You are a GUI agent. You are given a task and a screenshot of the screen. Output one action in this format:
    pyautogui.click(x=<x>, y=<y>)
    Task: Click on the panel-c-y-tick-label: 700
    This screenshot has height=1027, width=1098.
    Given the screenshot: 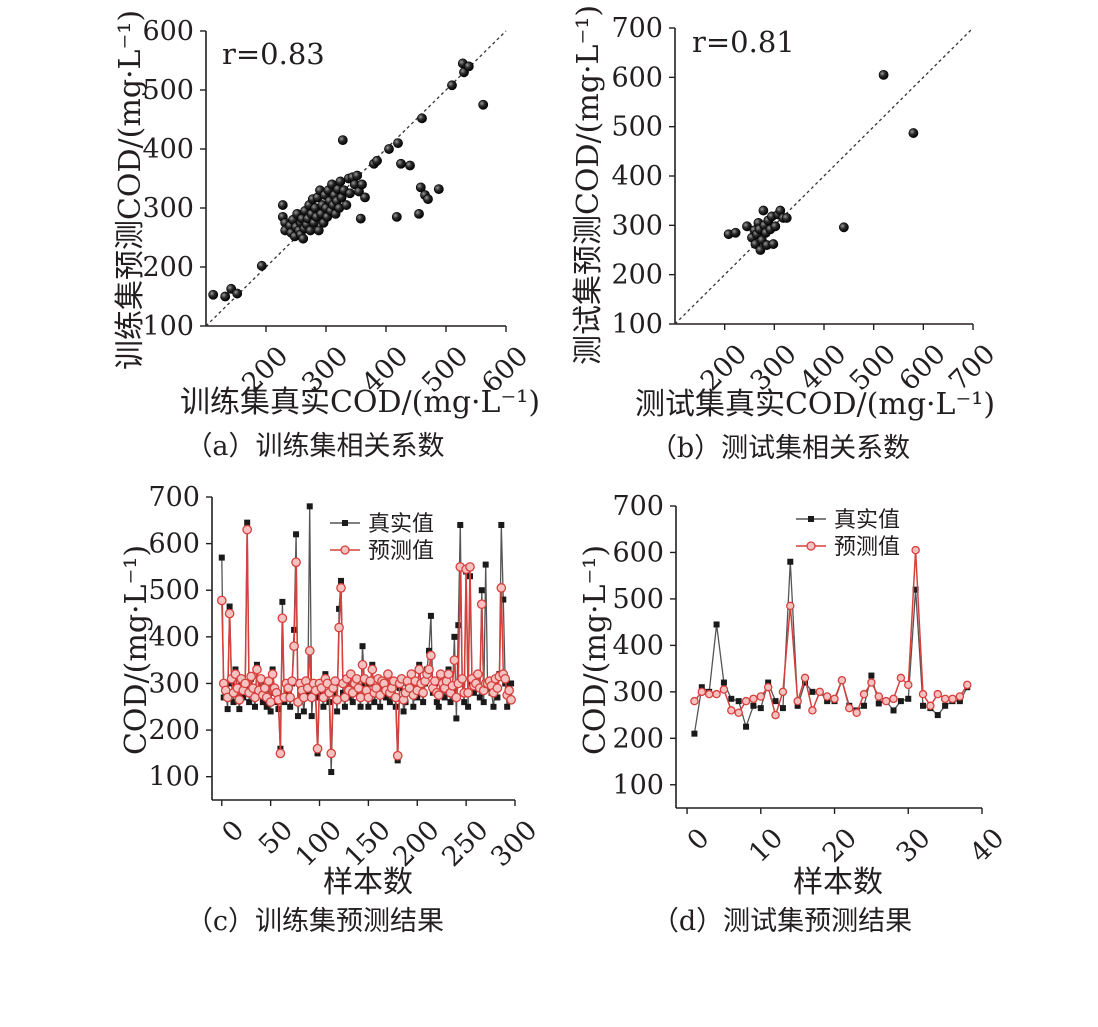 What is the action you would take?
    pyautogui.click(x=174, y=497)
    